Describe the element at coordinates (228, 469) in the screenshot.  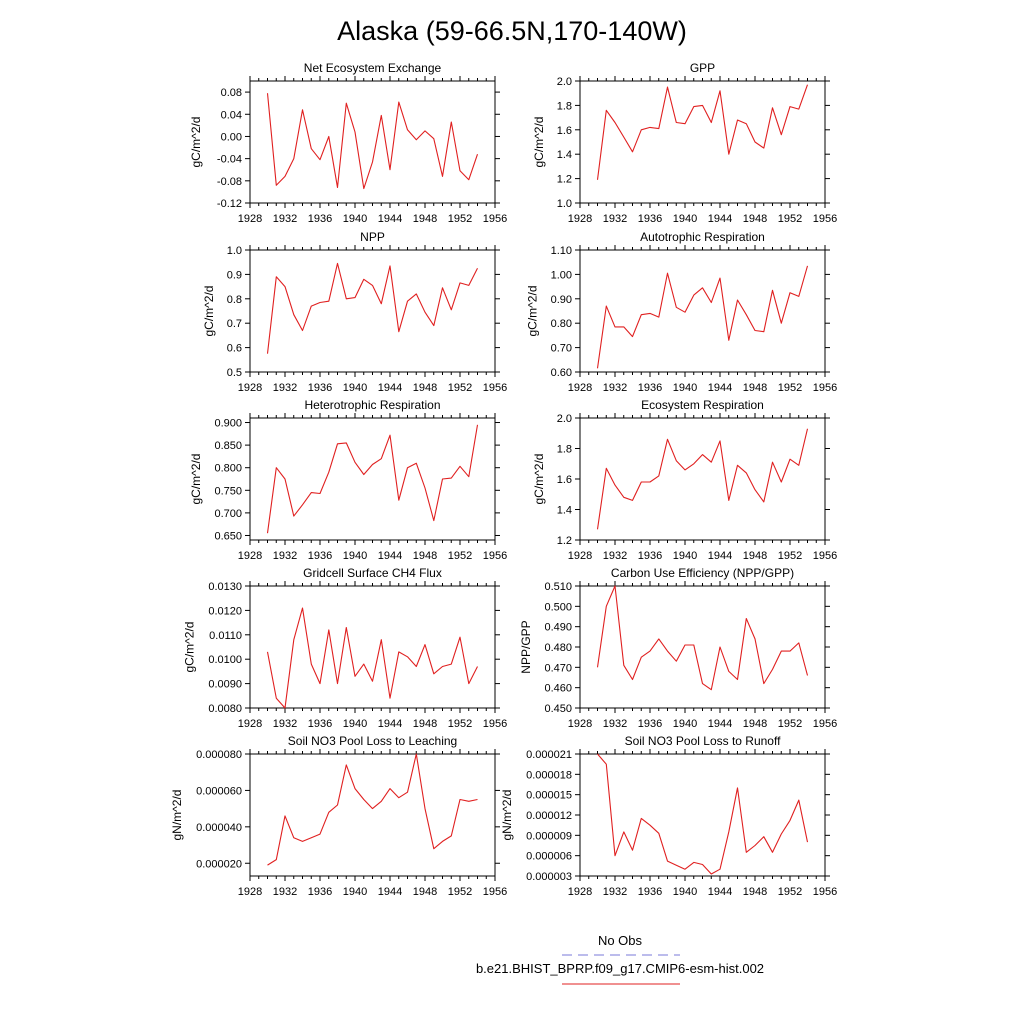
I see `y-tick-label: 0.800` at that location.